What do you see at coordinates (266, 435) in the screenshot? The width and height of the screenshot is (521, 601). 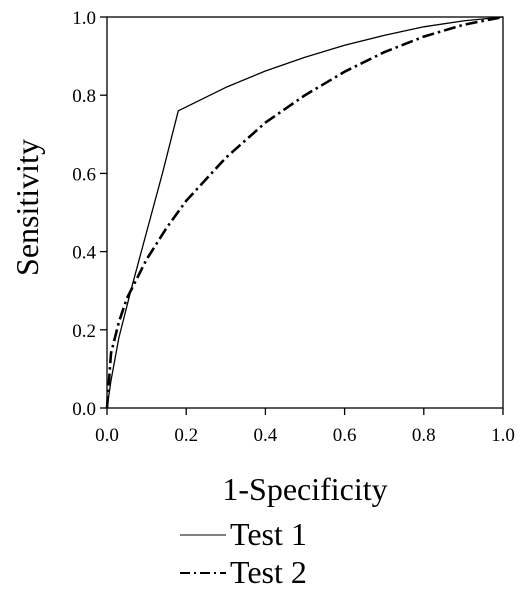 I see `x-tick-label: 0.4` at bounding box center [266, 435].